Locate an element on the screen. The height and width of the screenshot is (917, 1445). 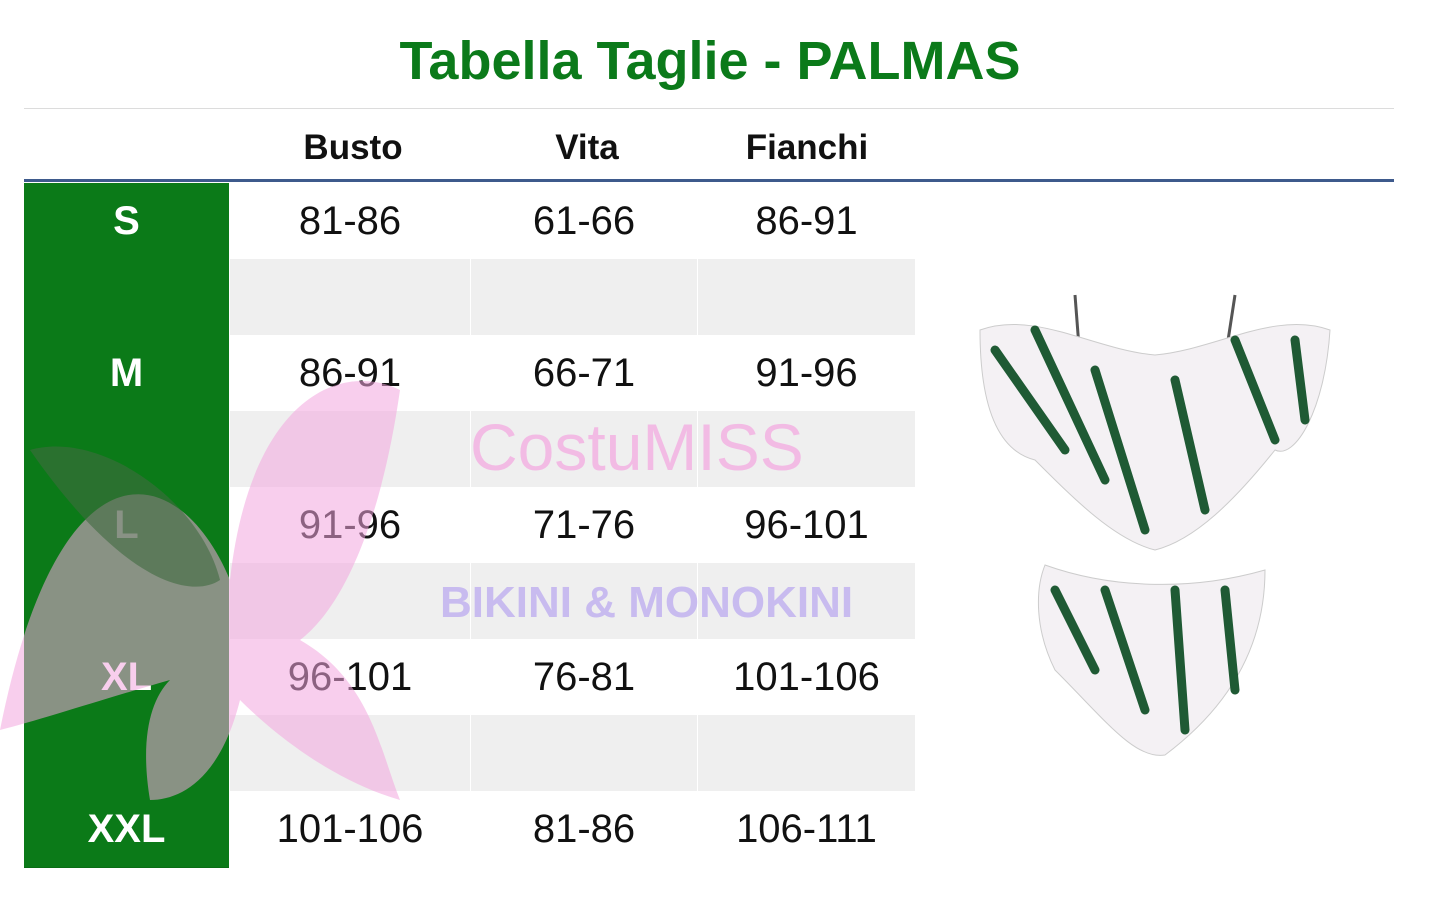
size-label: M is located at coordinates (126, 373).